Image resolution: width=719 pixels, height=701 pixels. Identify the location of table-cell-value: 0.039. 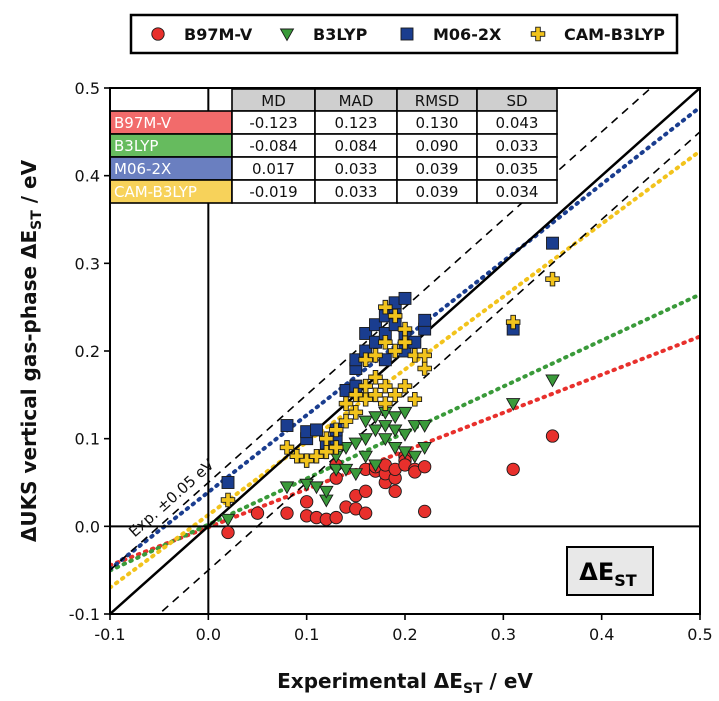
(437, 192).